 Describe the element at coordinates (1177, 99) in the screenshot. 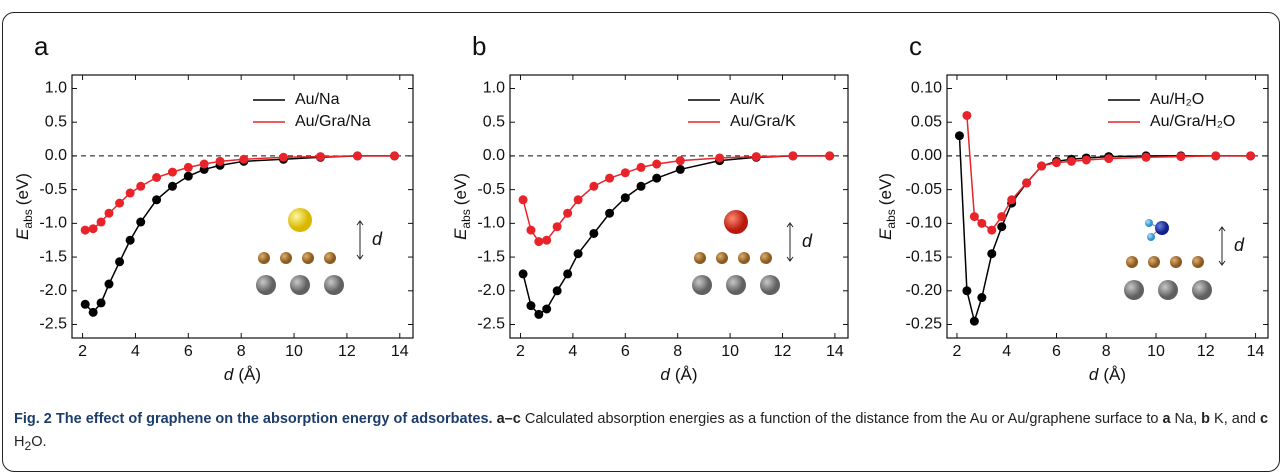

I see `legend-label: Au/H₂O` at that location.